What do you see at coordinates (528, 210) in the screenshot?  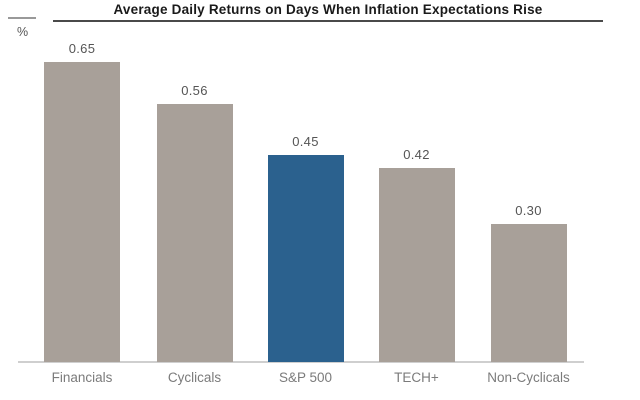 I see `bar-value-label-non-cyclicals: 0.30` at bounding box center [528, 210].